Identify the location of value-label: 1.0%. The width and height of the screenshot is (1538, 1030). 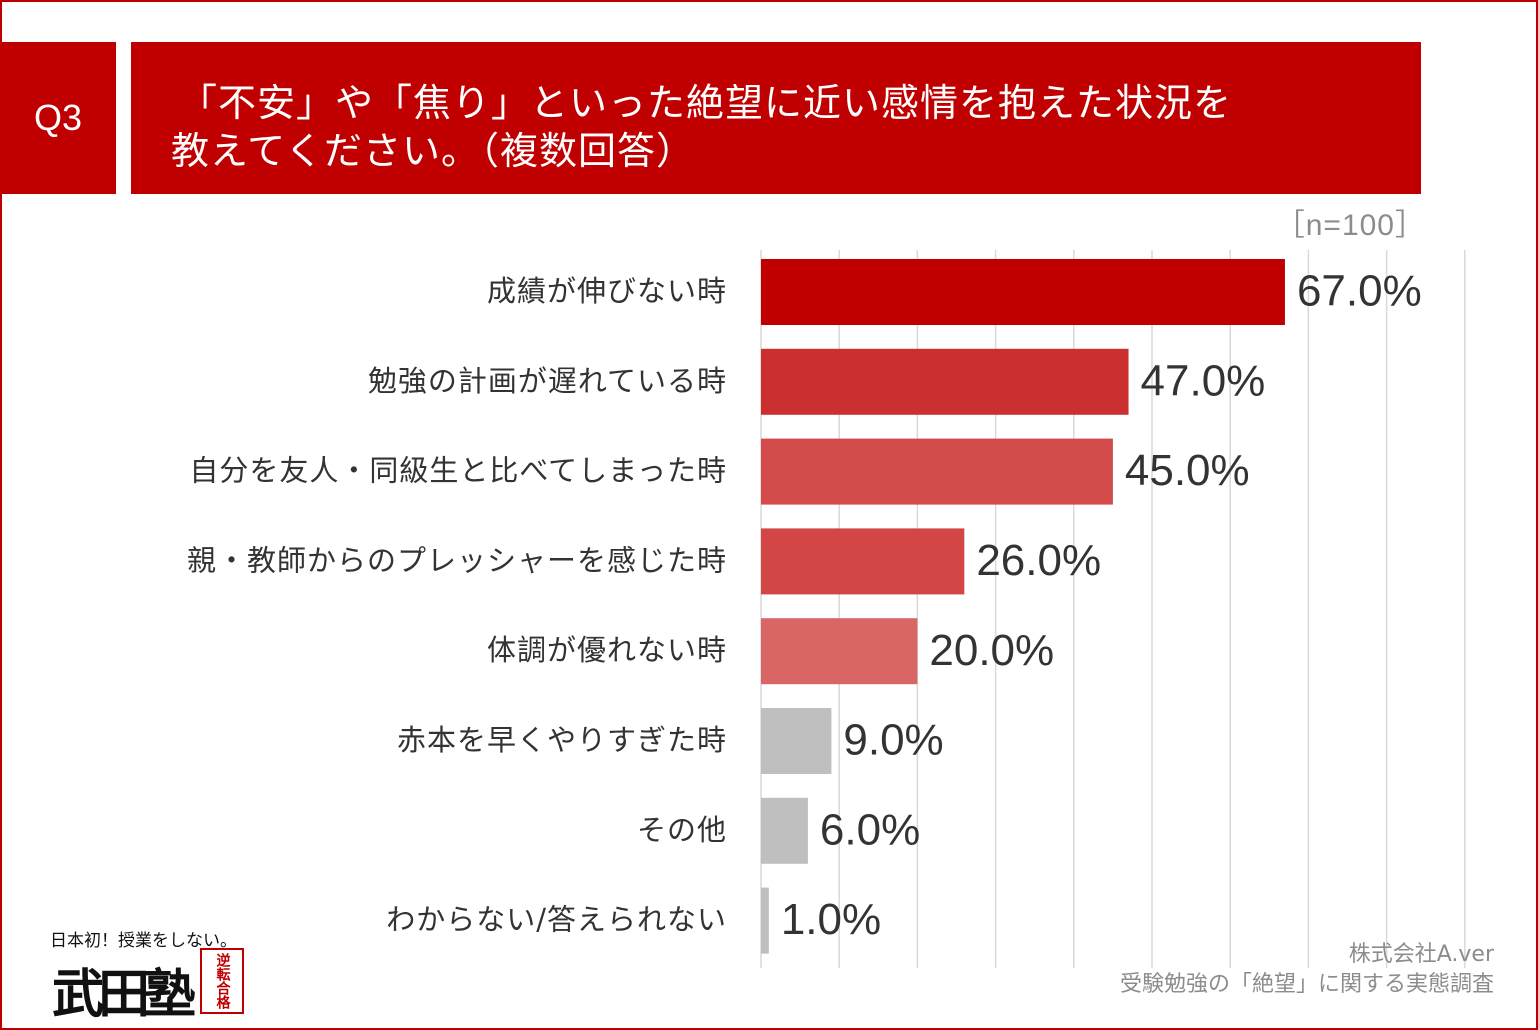
(831, 919).